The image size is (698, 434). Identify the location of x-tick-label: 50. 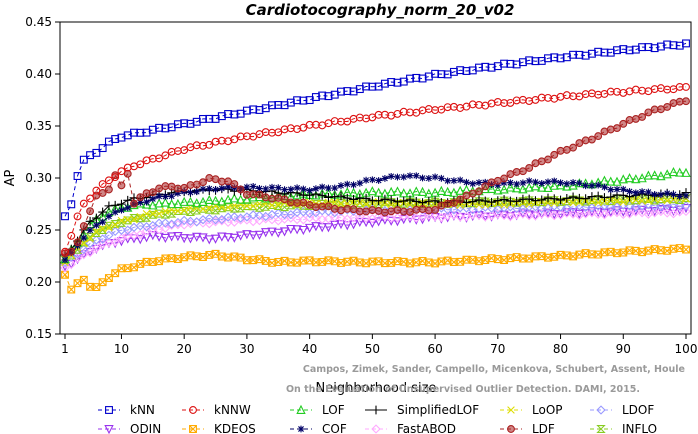
(372, 349).